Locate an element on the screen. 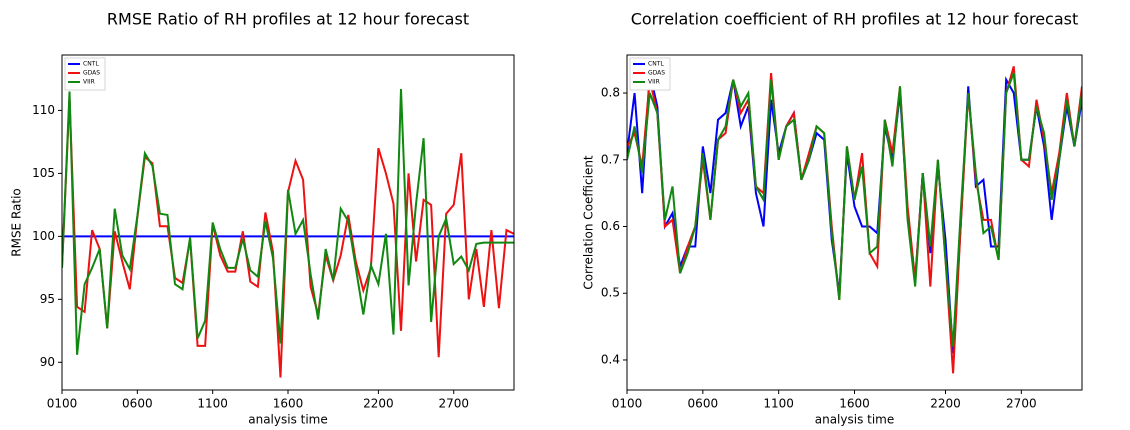 The height and width of the screenshot is (430, 1130). y-tick-label: 95 is located at coordinates (47, 299).